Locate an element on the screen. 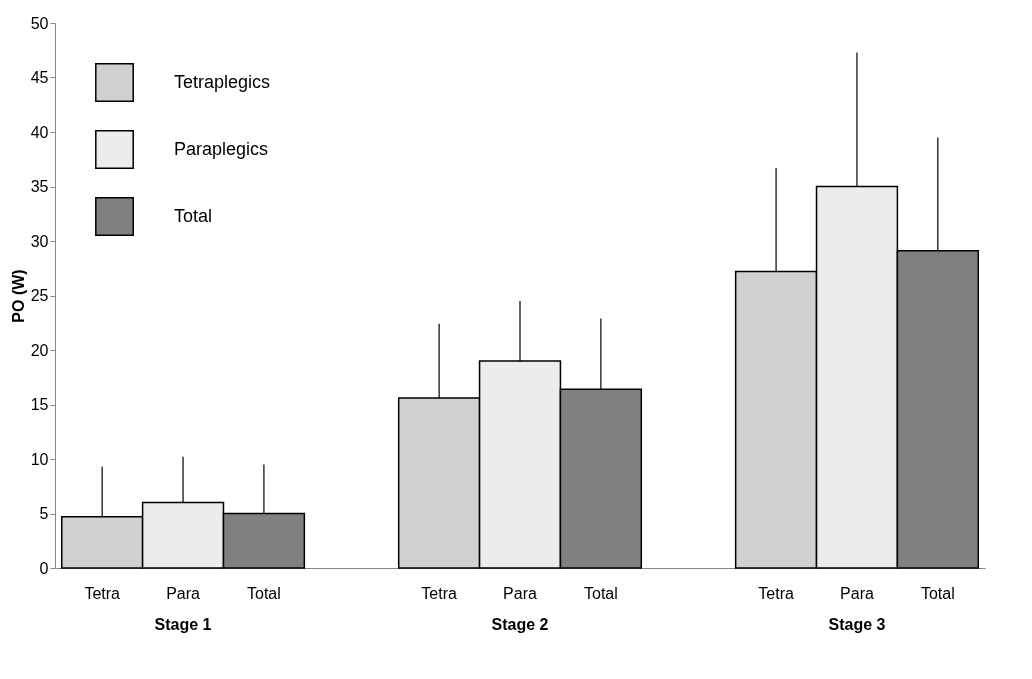 This screenshot has width=1032, height=679. y-tick-label: 45 is located at coordinates (39, 77).